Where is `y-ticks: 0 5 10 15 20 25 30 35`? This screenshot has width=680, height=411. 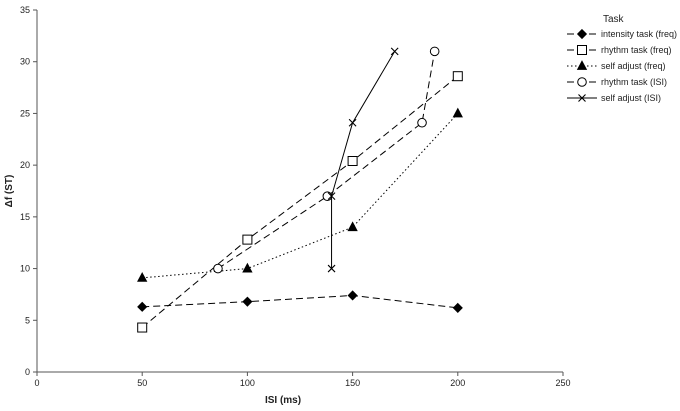
y-ticks: 0 5 10 15 20 25 30 35 is located at coordinates (28, 191).